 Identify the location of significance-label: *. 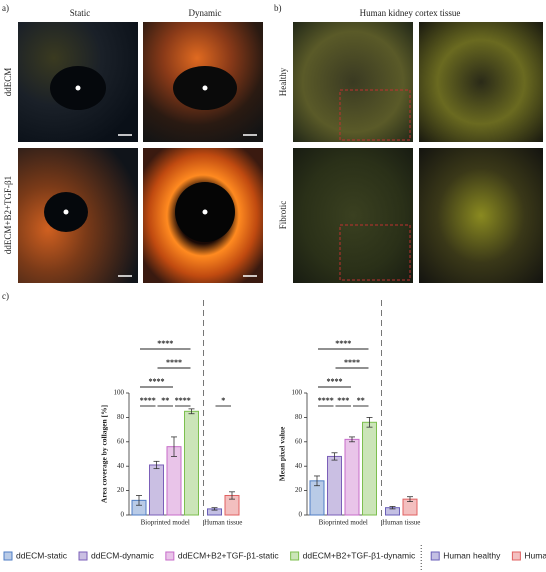
(223, 400).